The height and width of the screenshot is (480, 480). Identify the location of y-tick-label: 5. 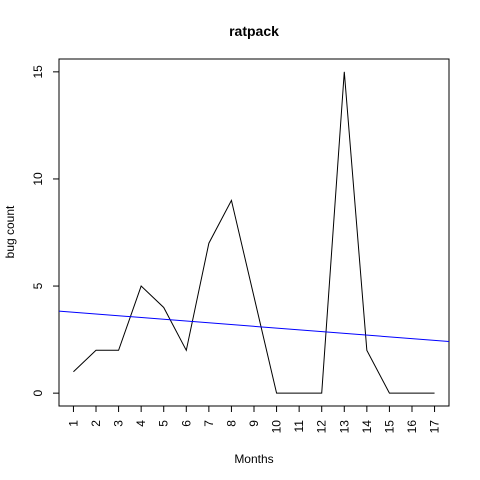
(38, 285).